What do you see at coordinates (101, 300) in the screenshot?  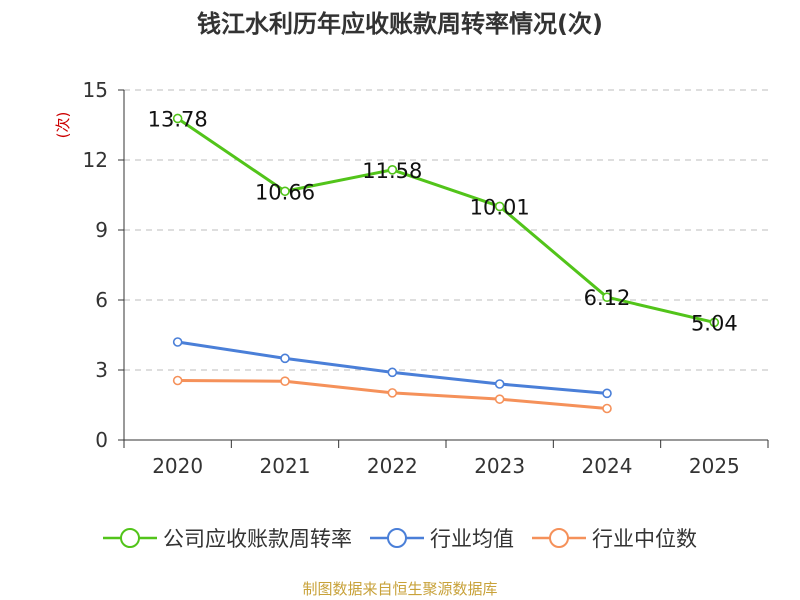 I see `y-tick-label: 6` at bounding box center [101, 300].